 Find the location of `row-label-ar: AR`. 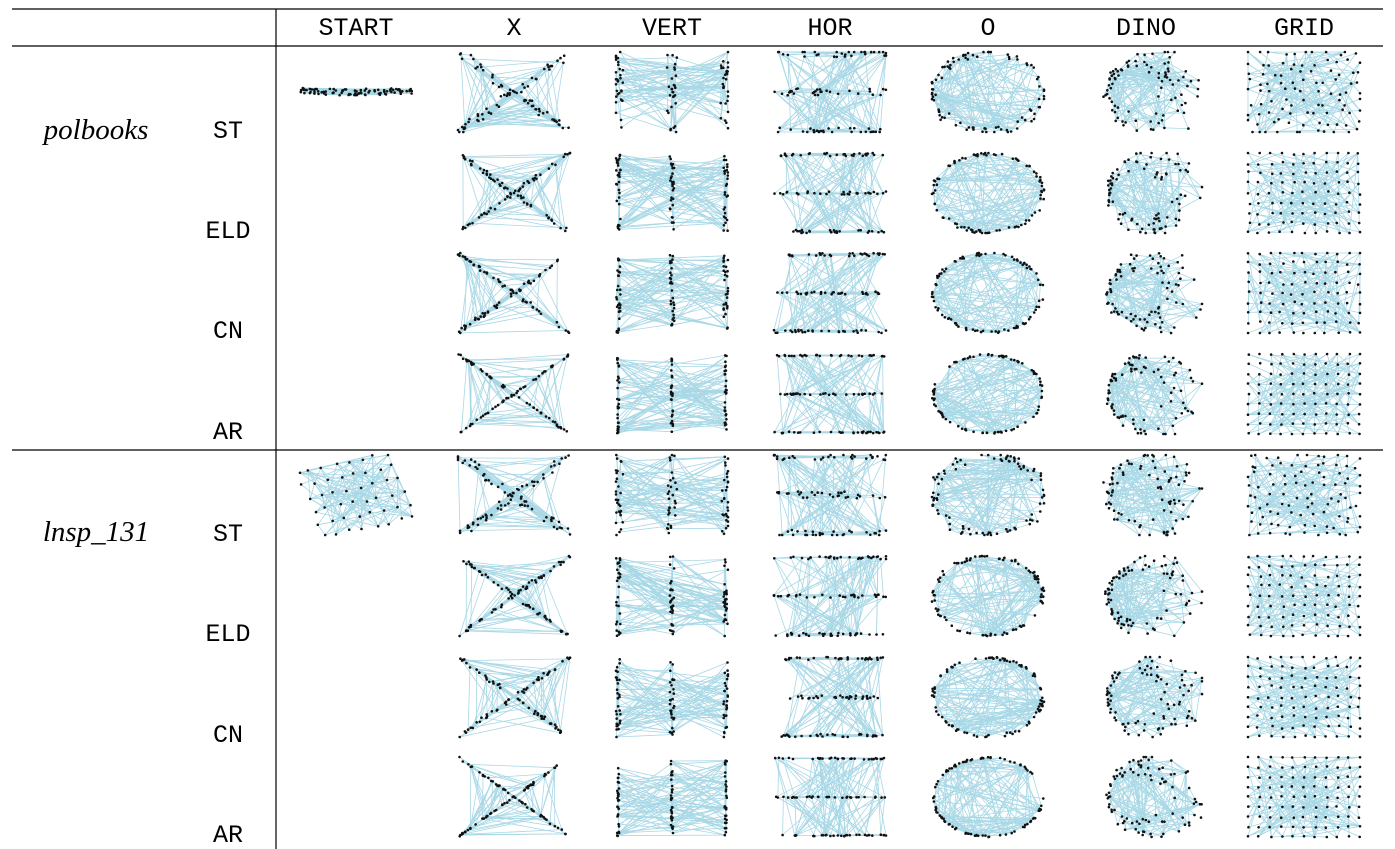

row-label-ar: AR is located at coordinates (228, 835).